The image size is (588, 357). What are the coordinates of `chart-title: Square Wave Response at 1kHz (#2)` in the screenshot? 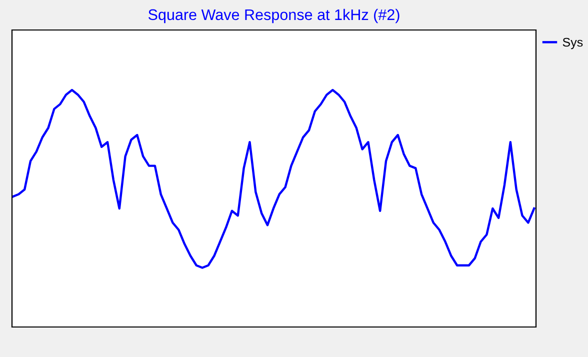 It's located at (274, 16).